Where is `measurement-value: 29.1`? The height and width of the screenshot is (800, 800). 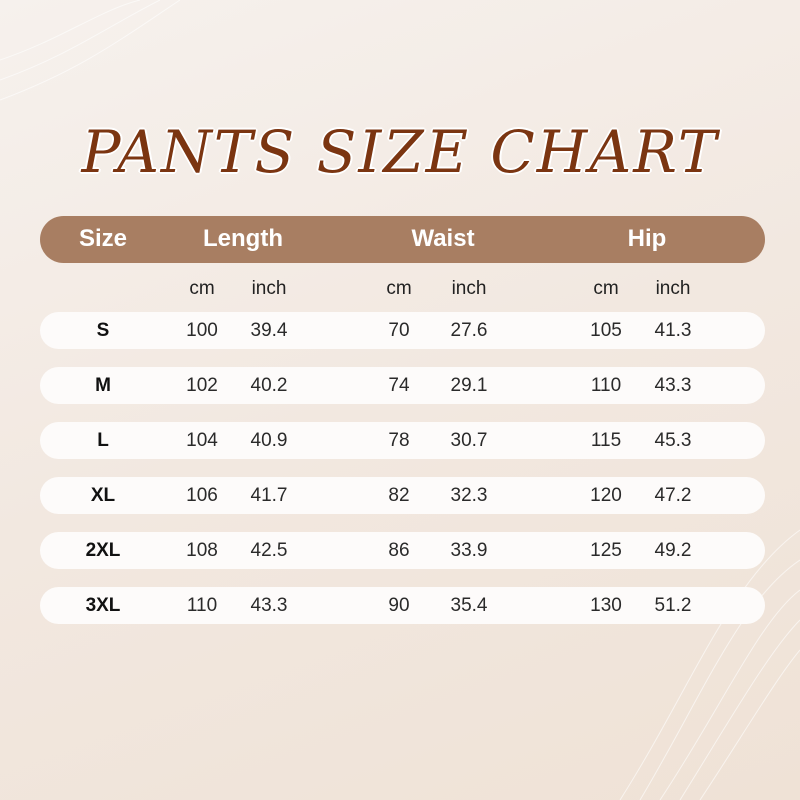 measurement-value: 29.1 is located at coordinates (469, 385).